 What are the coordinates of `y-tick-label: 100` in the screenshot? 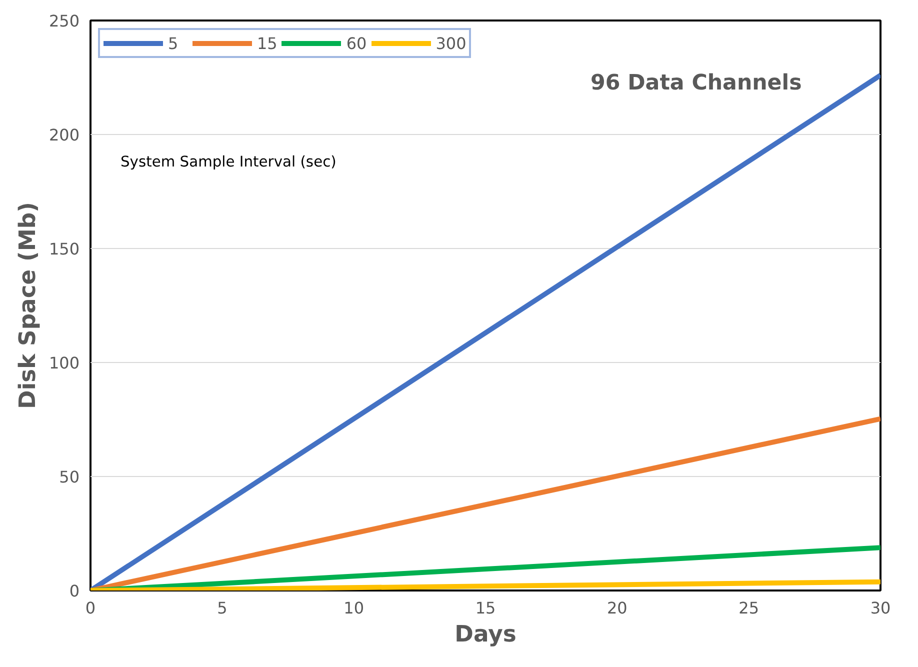 It's located at (64, 363).